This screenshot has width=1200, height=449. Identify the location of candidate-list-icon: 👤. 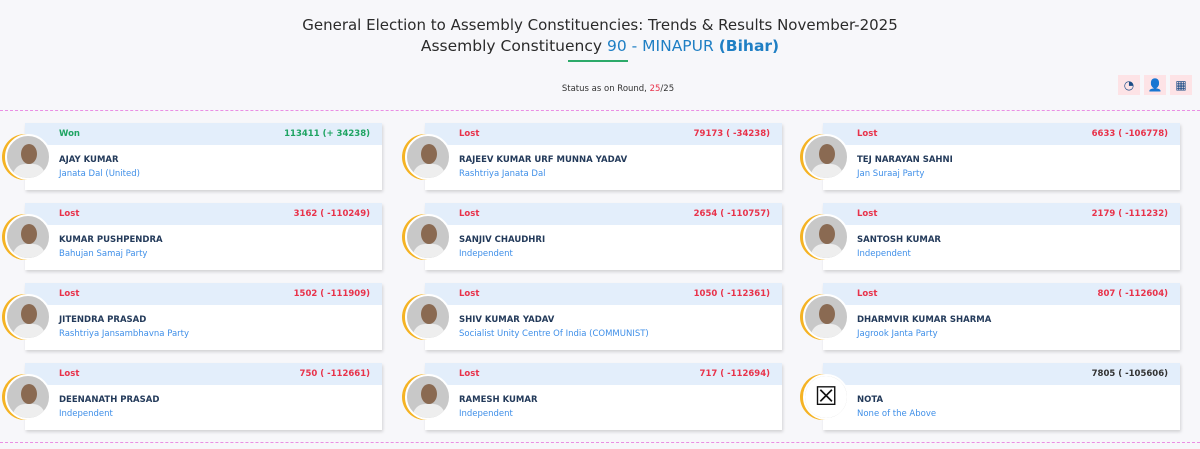
(1155, 85).